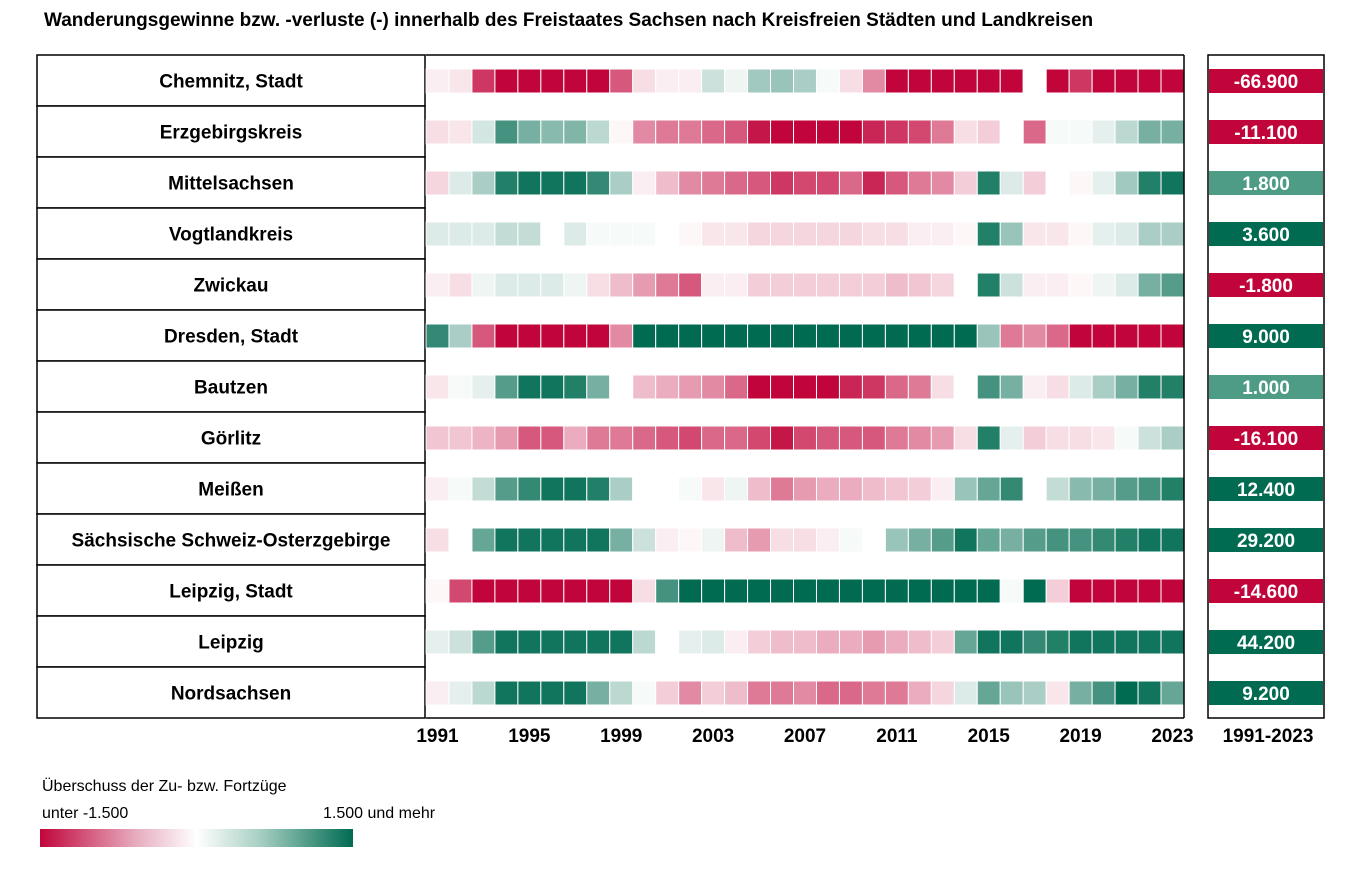 This screenshot has width=1367, height=881. What do you see at coordinates (85, 813) in the screenshot?
I see `legend-low-label: unter -1.500` at bounding box center [85, 813].